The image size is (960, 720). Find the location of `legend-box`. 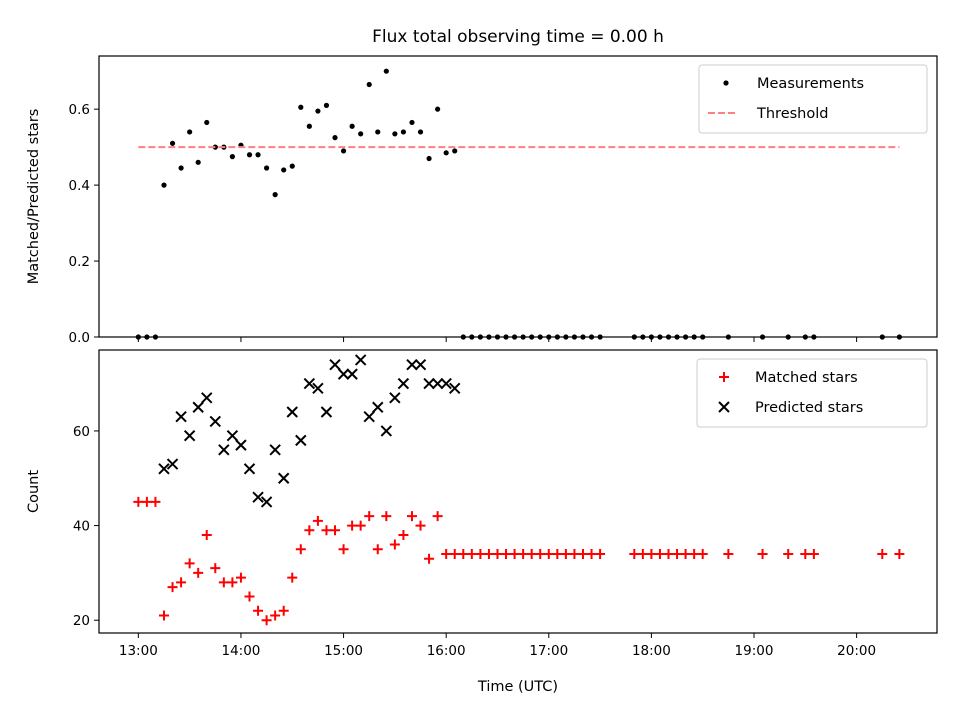

legend-box is located at coordinates (813, 99).